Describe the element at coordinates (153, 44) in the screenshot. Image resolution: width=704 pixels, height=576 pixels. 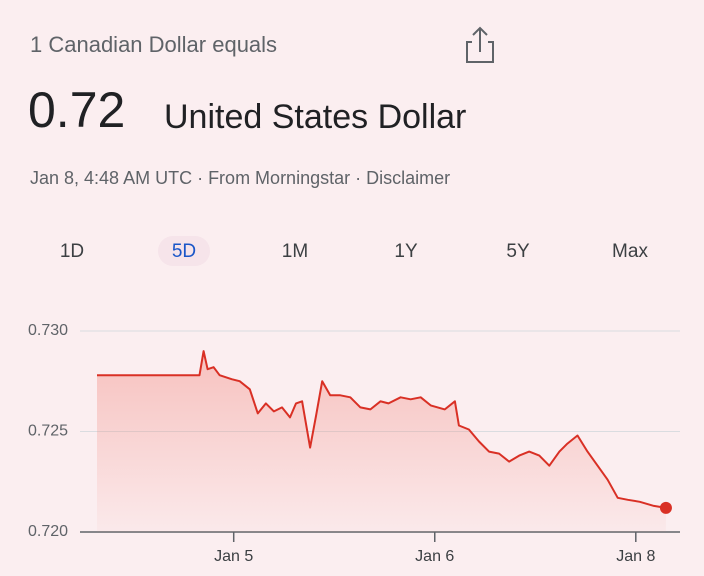
I see `subtitle: 1 Canadian Dollar equals` at that location.